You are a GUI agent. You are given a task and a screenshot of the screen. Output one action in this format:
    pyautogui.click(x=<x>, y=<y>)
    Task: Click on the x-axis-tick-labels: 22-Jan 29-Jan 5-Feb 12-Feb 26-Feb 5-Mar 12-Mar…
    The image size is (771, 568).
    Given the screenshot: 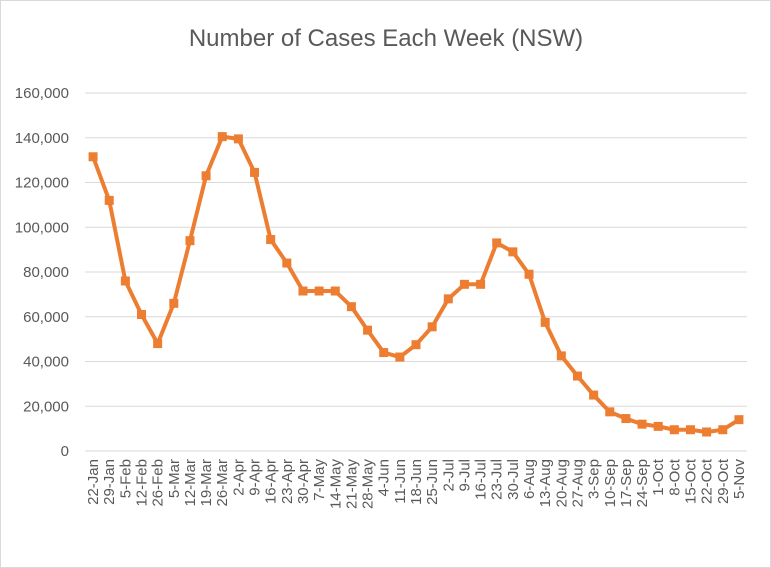 What is the action you would take?
    pyautogui.click(x=416, y=483)
    